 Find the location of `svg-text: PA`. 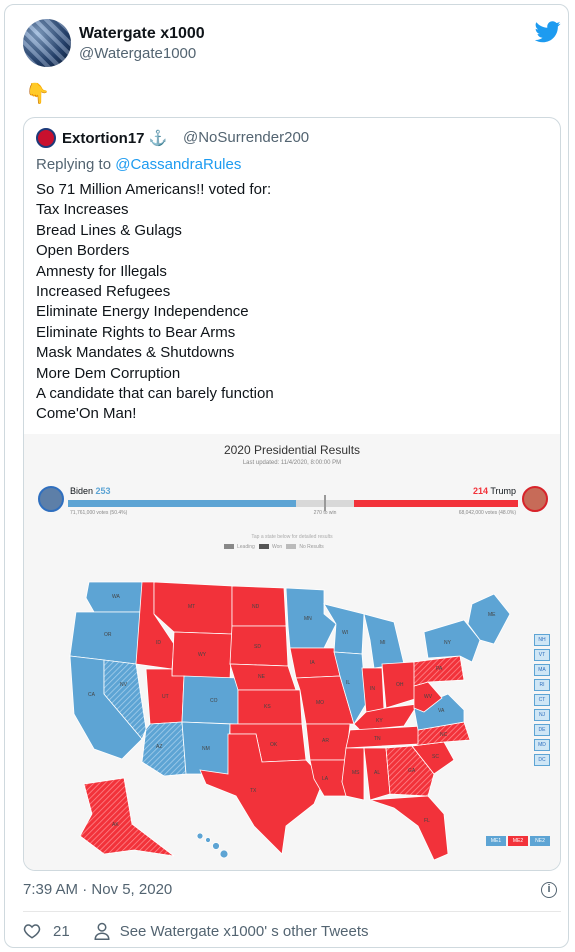

svg-text: PA is located at coordinates (439, 669).